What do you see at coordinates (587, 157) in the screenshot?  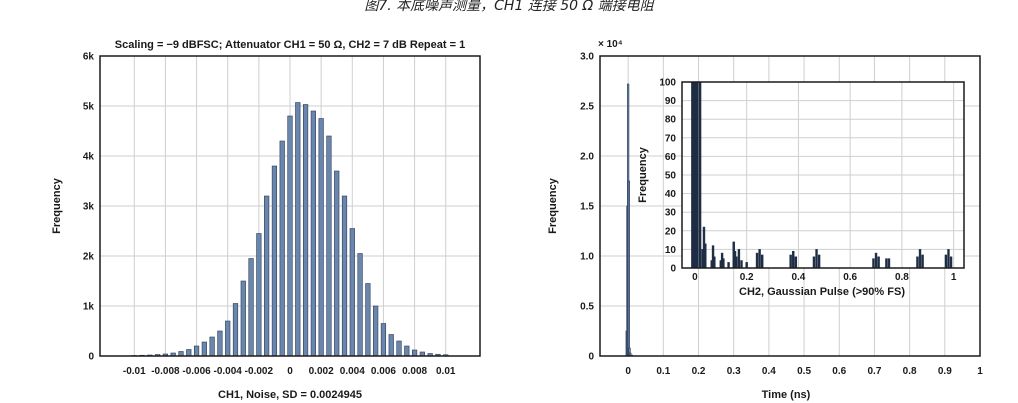 I see `pulse-time-y-tick-label: 2.0` at bounding box center [587, 157].